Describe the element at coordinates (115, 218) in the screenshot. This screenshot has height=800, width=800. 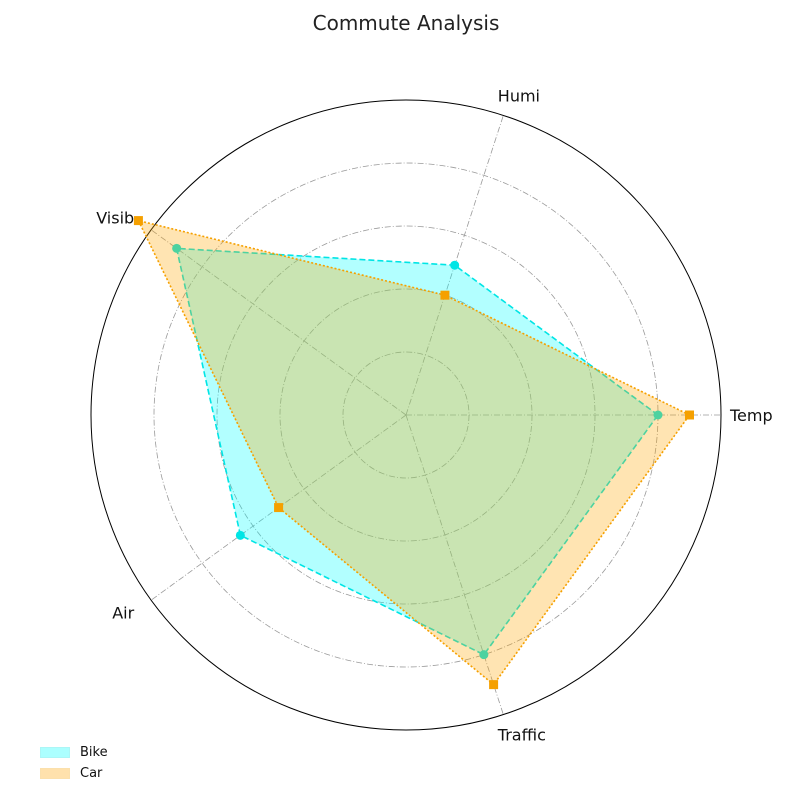
I see `axis-label-visib: Visib` at that location.